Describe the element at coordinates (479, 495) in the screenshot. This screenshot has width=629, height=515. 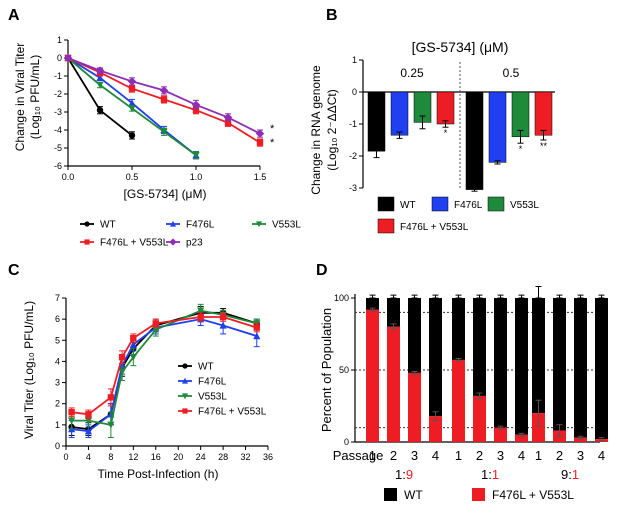
I see `panel-d-legend: WT F476L + V553L` at that location.